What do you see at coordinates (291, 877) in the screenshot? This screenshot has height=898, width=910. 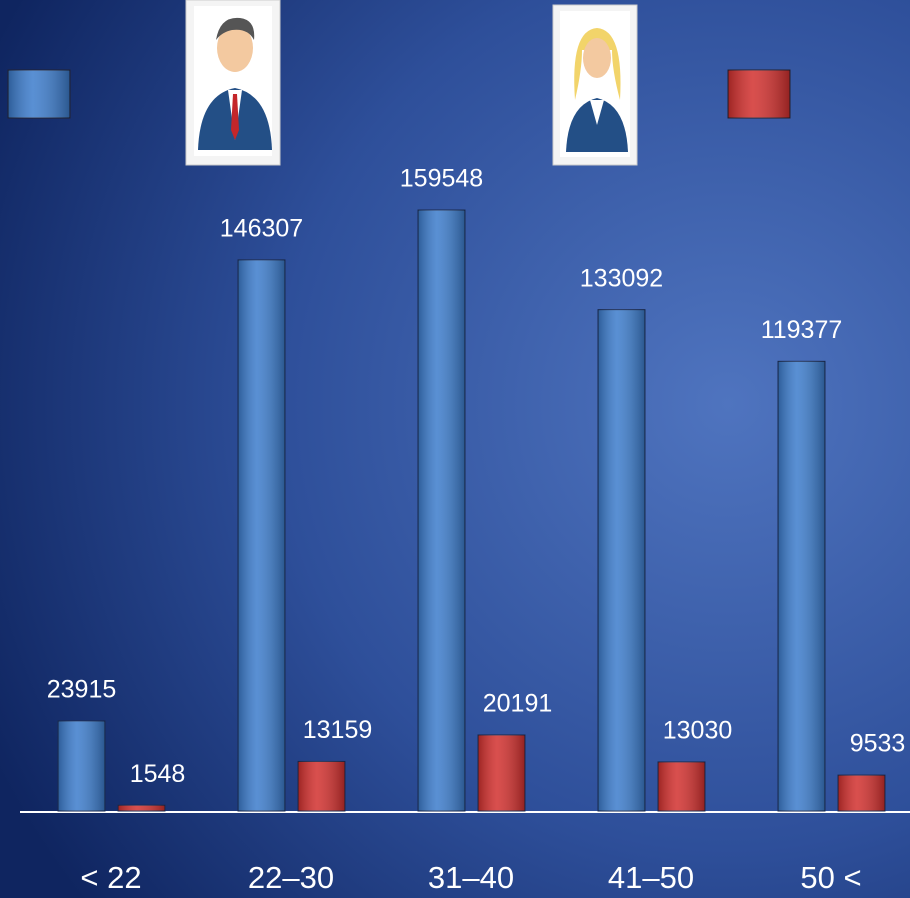 I see `category-label: 22–30` at bounding box center [291, 877].